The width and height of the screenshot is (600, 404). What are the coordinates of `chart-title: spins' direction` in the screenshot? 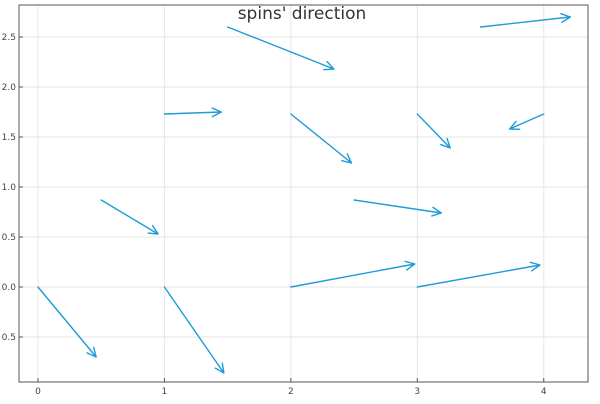 It's located at (302, 14).